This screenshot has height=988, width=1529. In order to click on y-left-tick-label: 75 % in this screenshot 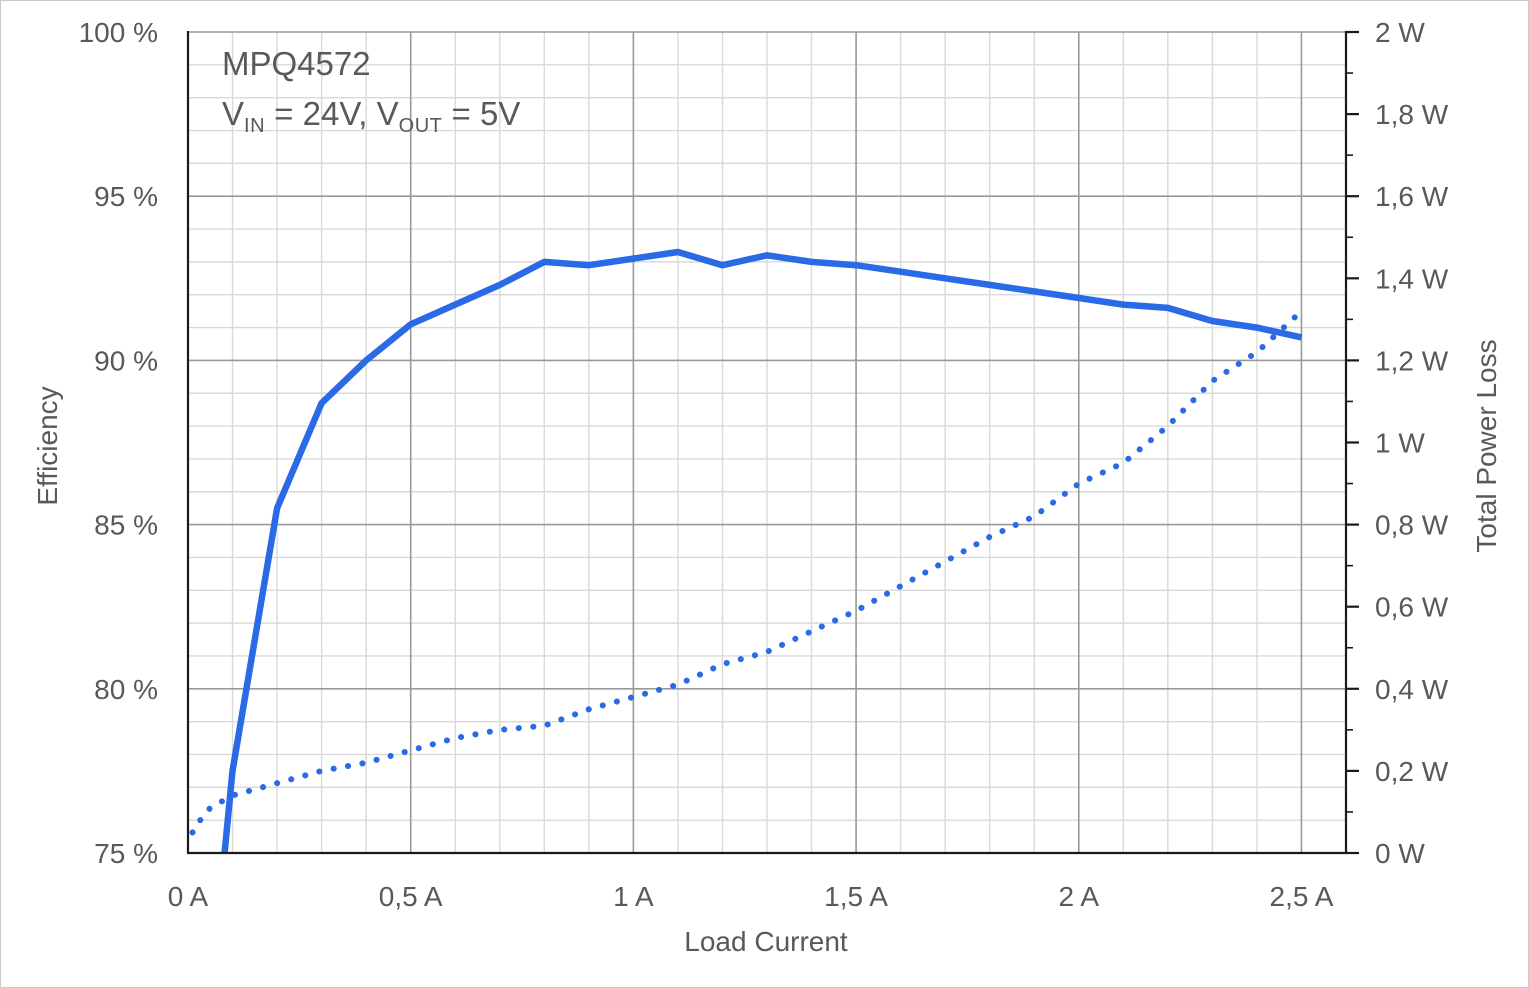, I will do `click(126, 853)`.